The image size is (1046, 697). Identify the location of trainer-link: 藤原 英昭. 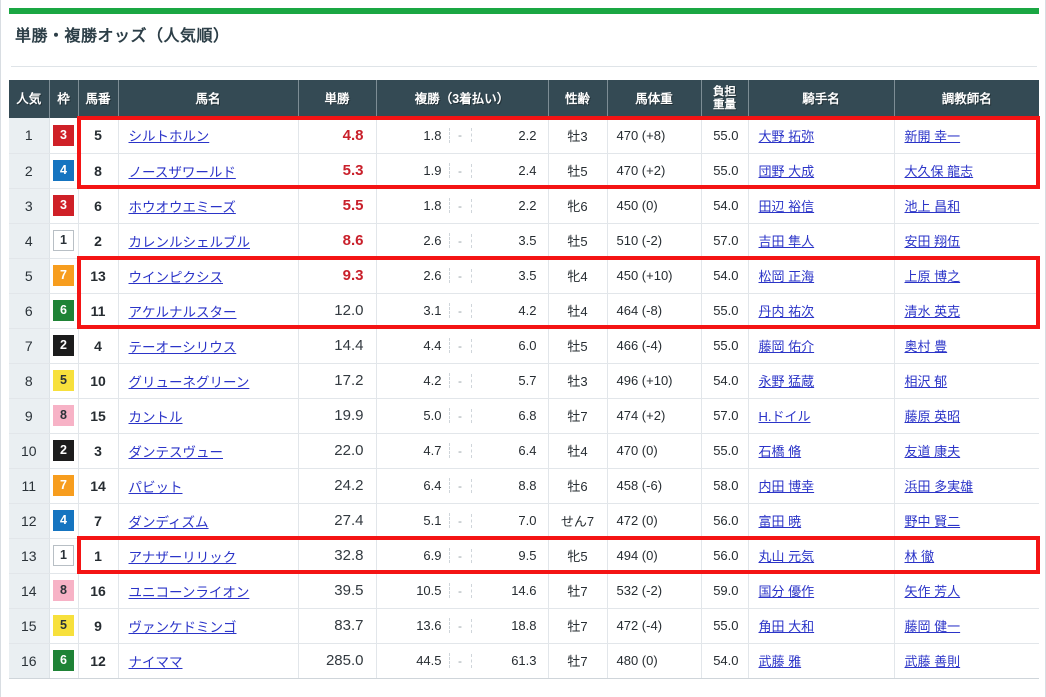
(932, 416).